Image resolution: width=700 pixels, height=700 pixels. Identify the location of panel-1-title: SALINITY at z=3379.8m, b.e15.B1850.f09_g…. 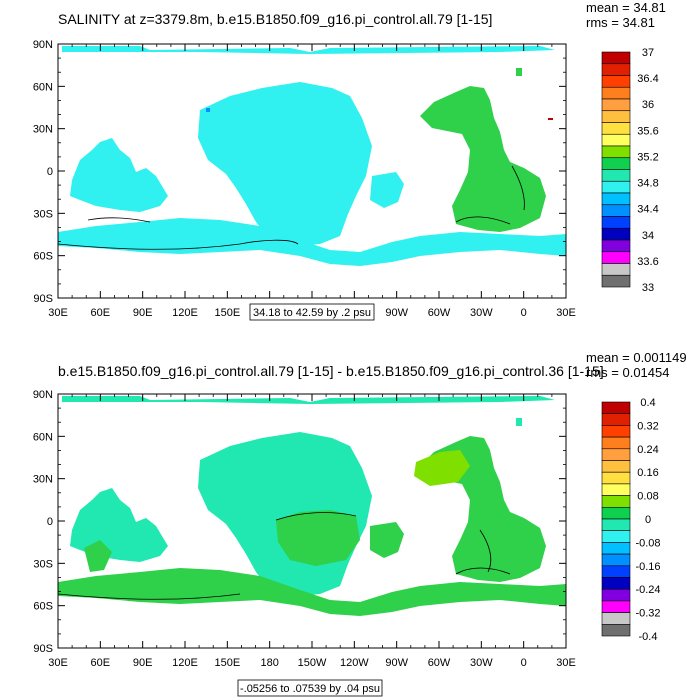
(275, 19).